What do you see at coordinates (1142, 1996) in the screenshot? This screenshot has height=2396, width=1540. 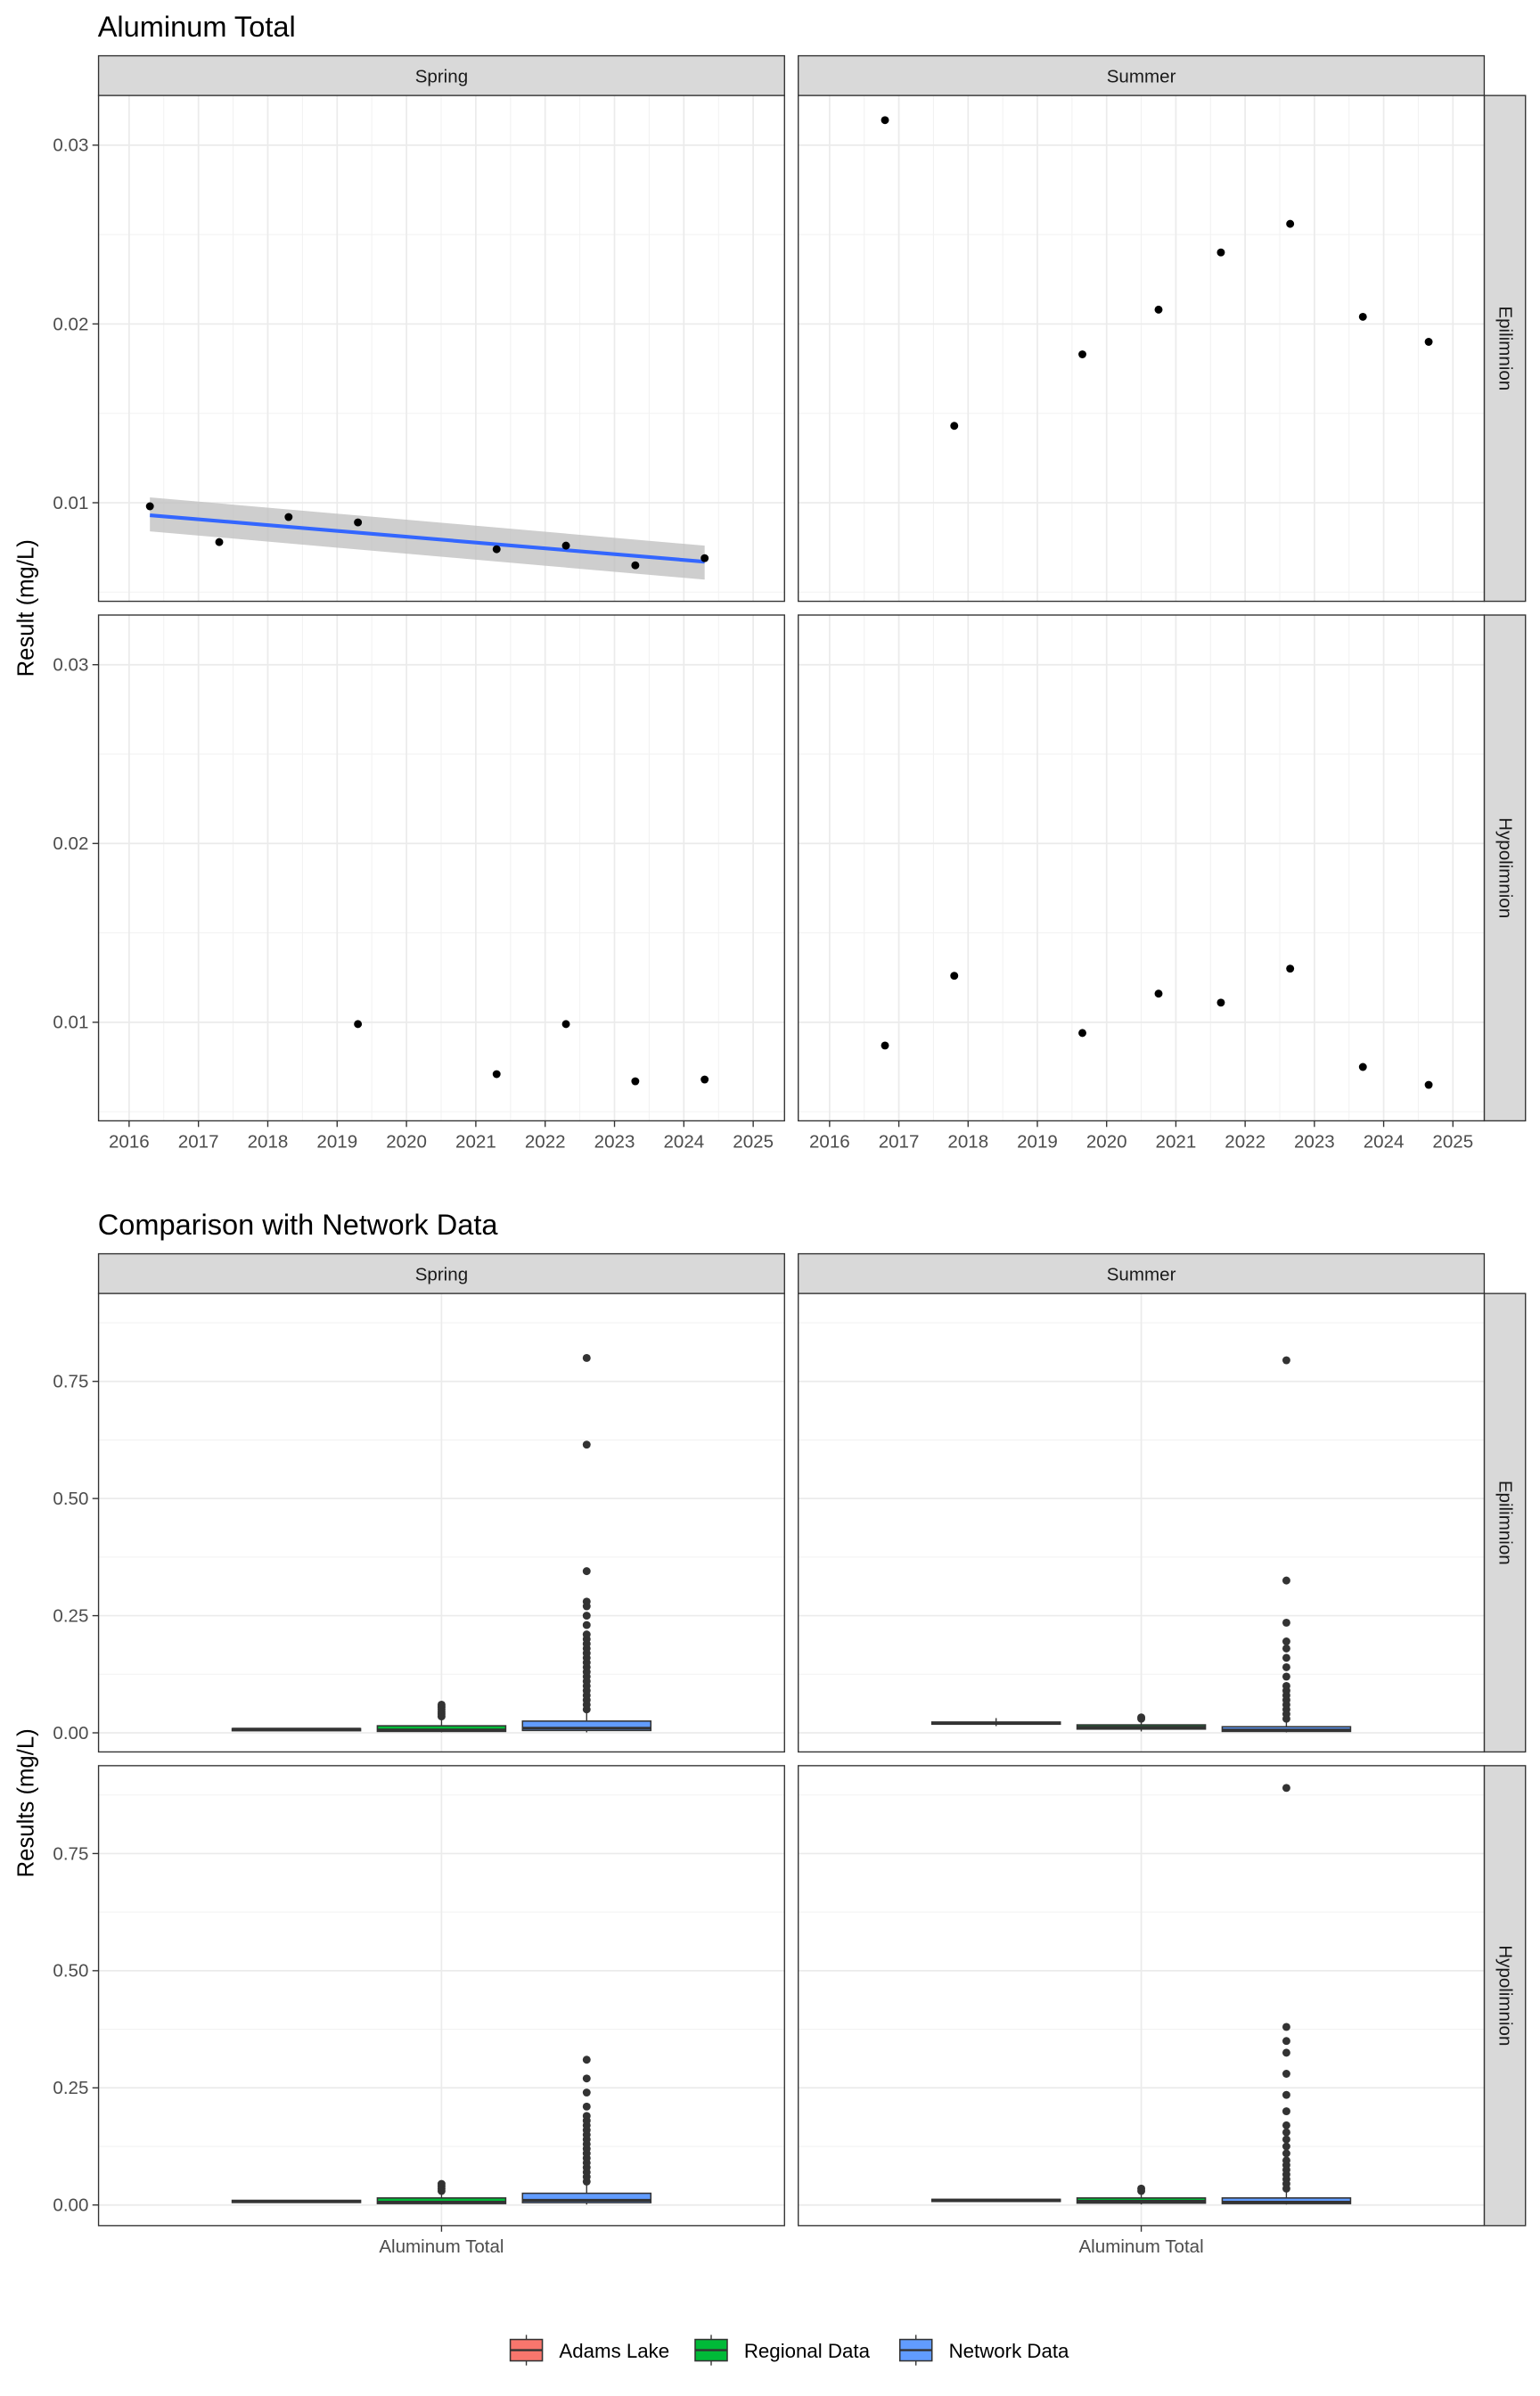 I see `boxplot-panel-summer-hypolimnion` at bounding box center [1142, 1996].